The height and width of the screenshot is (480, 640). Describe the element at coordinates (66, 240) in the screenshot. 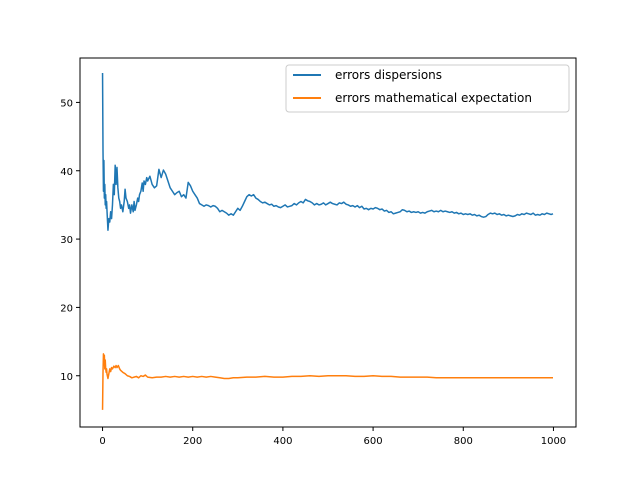

I see `y-tick-label: 30` at that location.